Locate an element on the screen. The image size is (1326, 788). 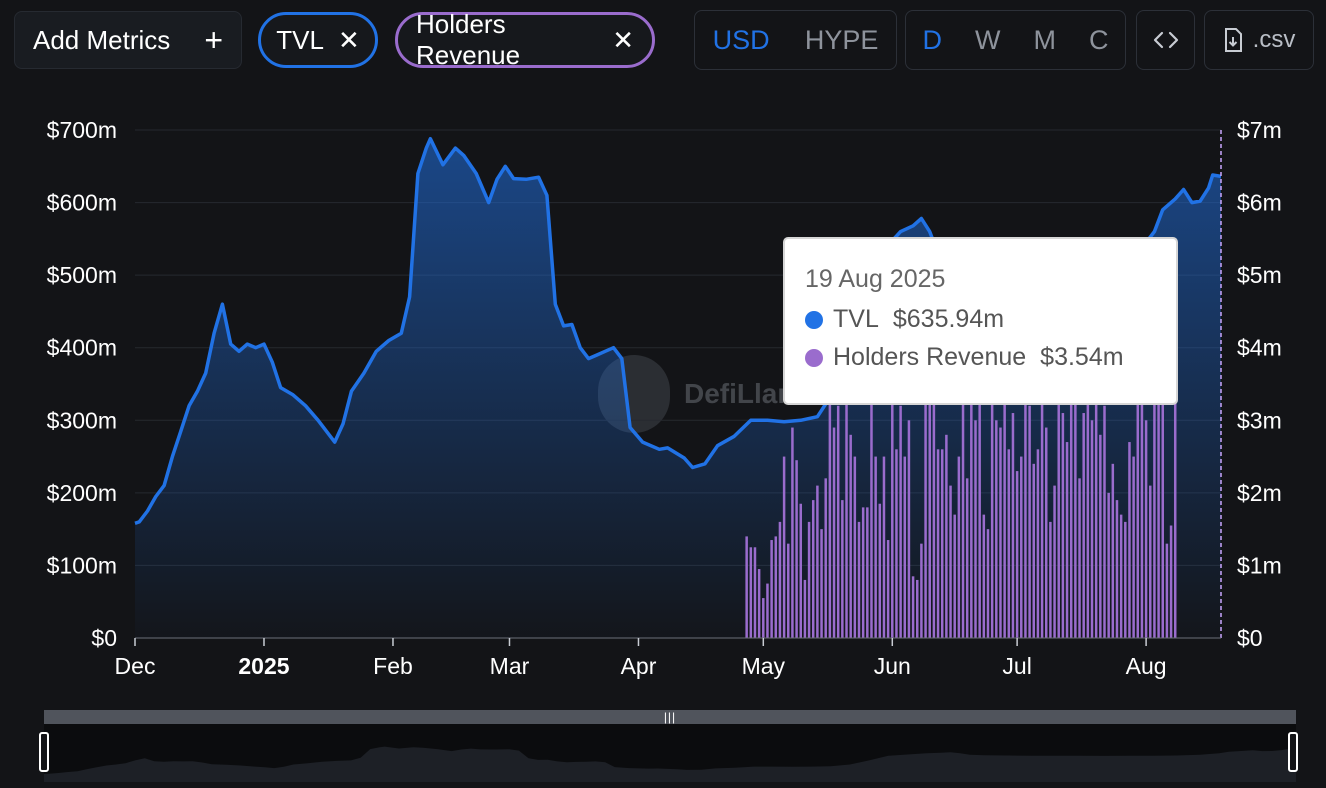
y-right-tick-label: $2m is located at coordinates (1259, 493).